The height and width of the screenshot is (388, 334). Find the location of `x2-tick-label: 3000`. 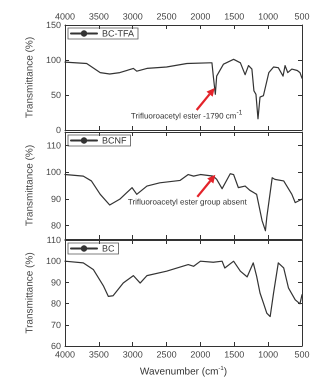

x2-tick-label: 3000 is located at coordinates (132, 17).